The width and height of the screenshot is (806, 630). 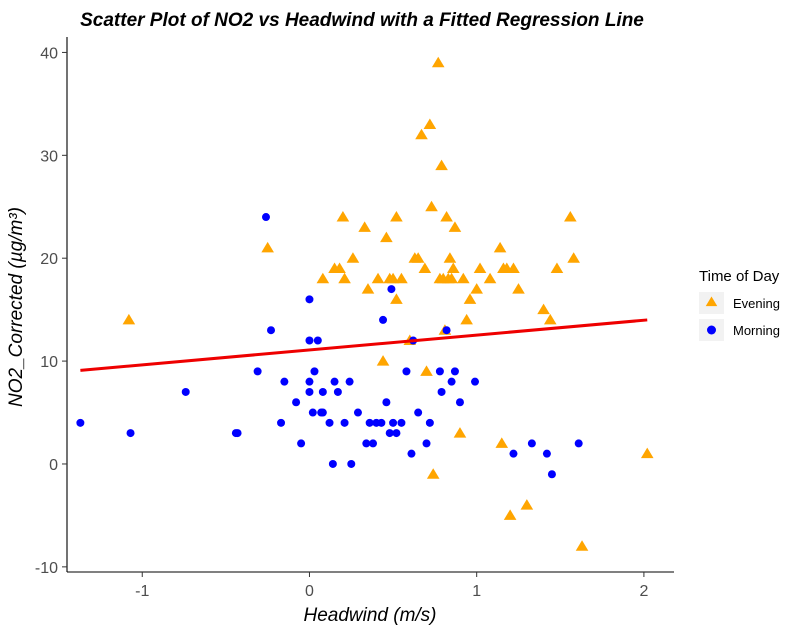 What do you see at coordinates (46, 568) in the screenshot?
I see `y-tick-label: -10` at bounding box center [46, 568].